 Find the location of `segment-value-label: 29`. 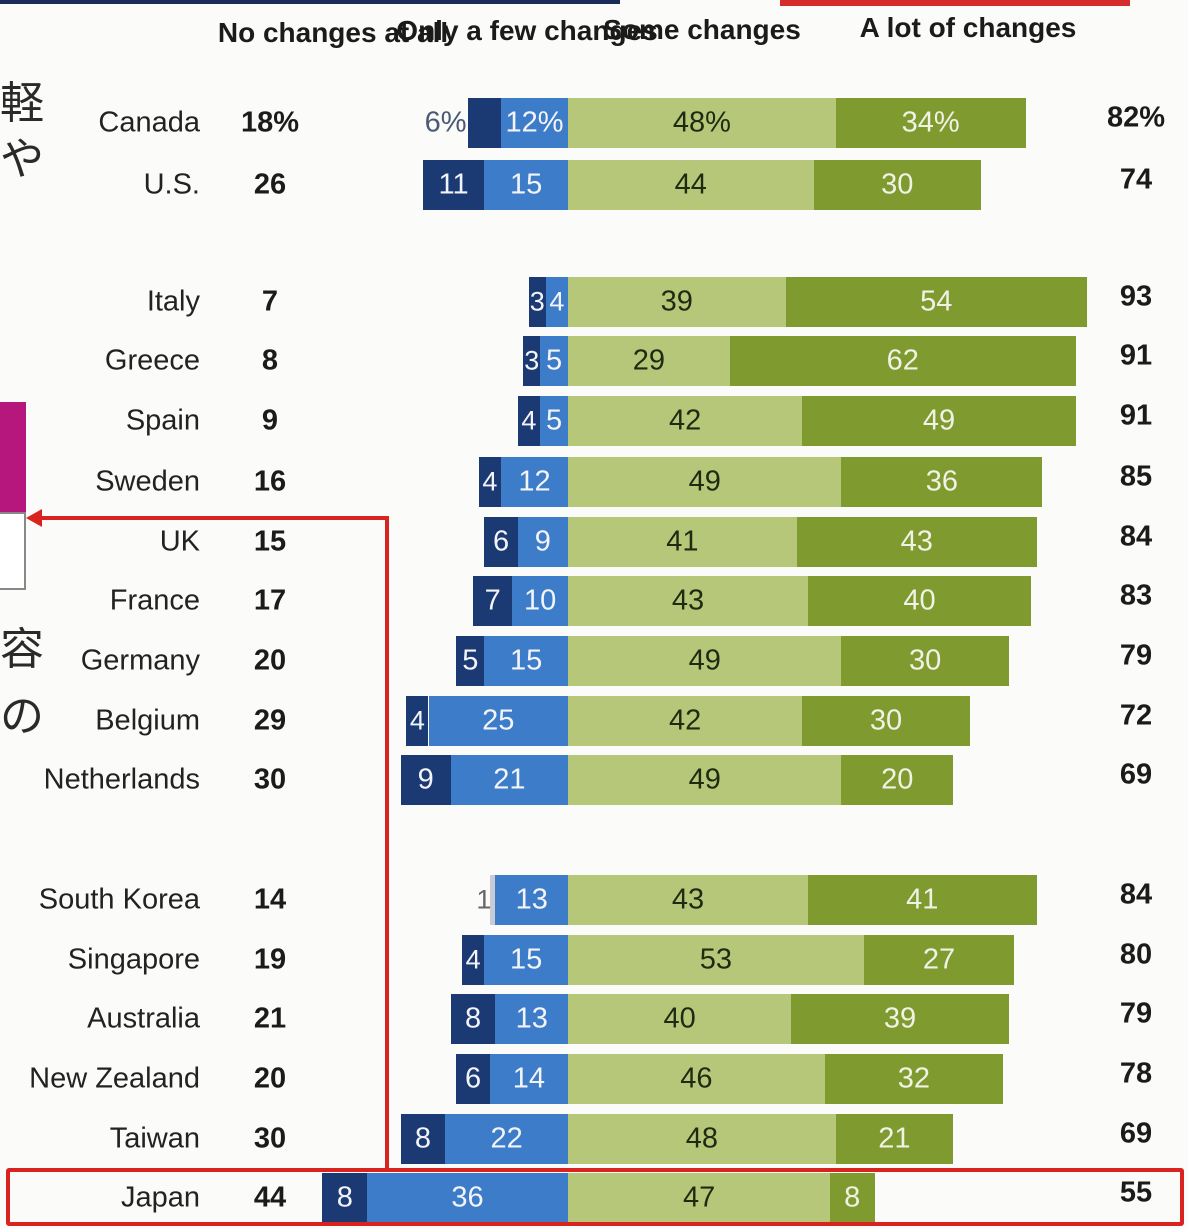

segment-value-label: 29 is located at coordinates (649, 360).